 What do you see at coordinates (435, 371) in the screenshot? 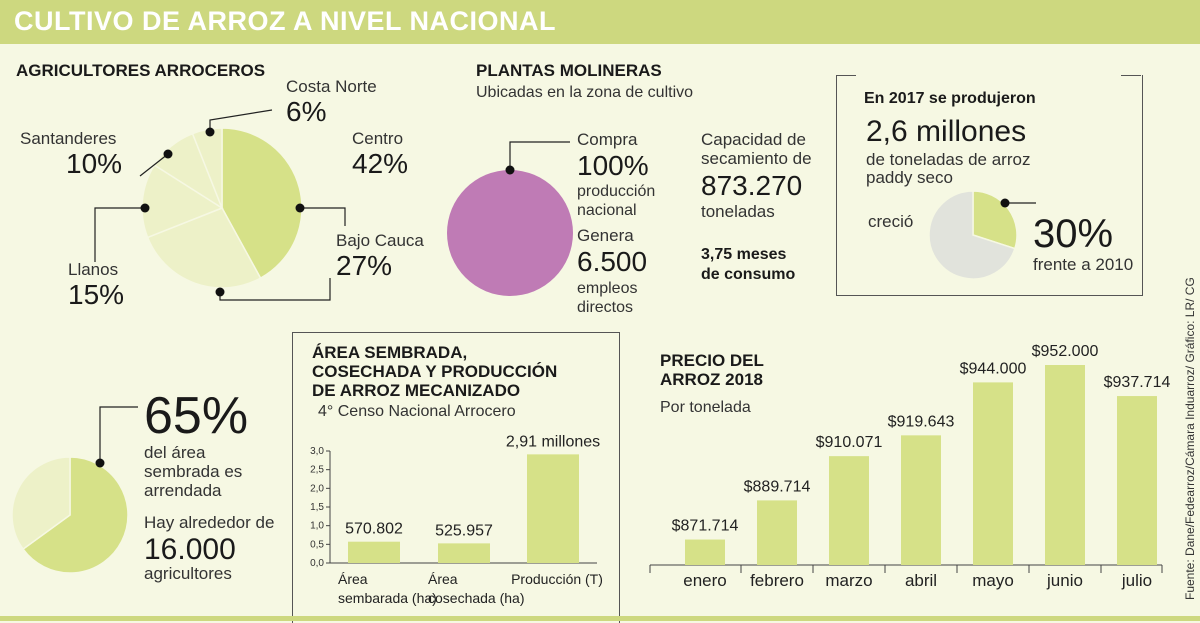
I see `area-title-line2: COSECHADA Y PRODUCCIÓN` at bounding box center [435, 371].